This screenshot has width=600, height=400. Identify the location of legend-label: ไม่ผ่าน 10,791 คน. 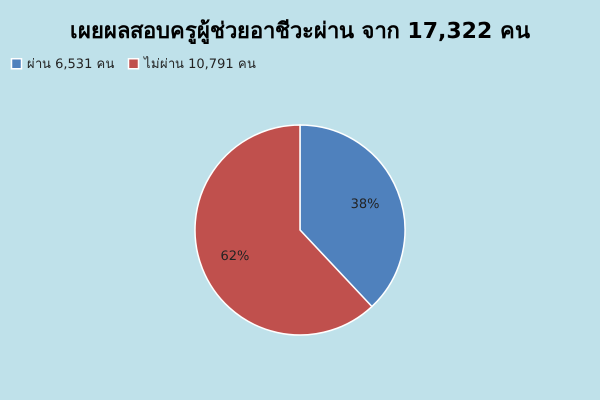
(199, 64).